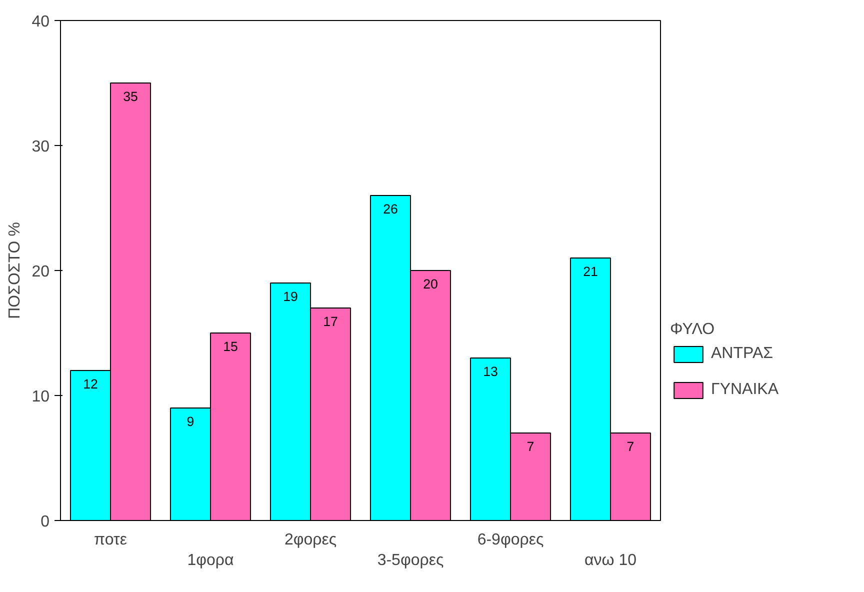 This screenshot has width=864, height=592. What do you see at coordinates (15, 270) in the screenshot?
I see `y-axis-title: ΠΟΣΟΣΤΟ %` at bounding box center [15, 270].